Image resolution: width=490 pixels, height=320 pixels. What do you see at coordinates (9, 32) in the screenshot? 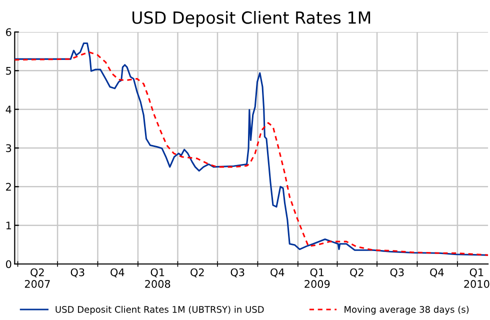
I see `y-tick-label: 6` at bounding box center [9, 32].